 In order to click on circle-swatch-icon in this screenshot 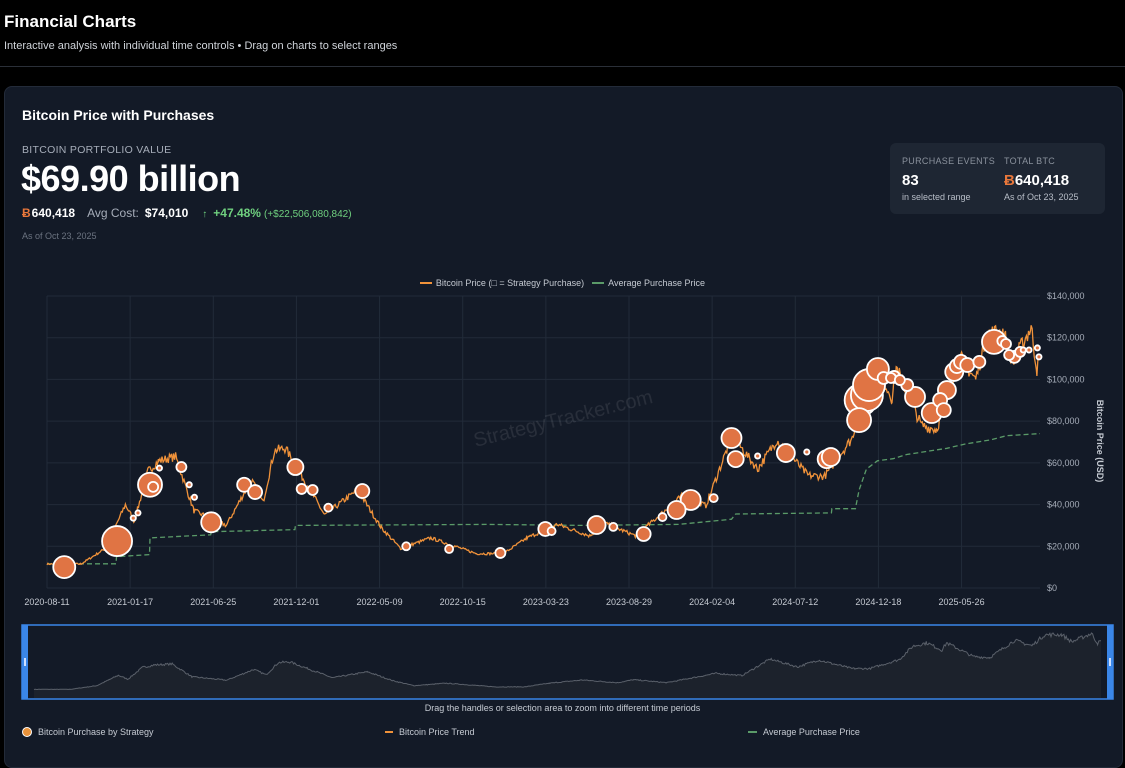, I will do `click(27, 732)`.